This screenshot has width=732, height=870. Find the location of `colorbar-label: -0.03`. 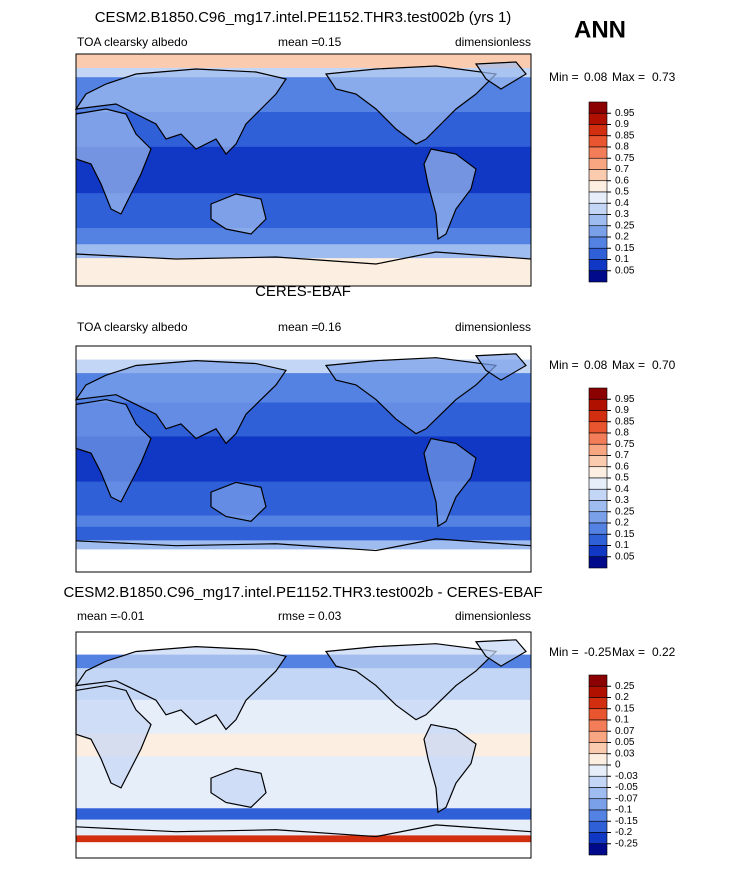

colorbar-label: -0.03 is located at coordinates (626, 776).